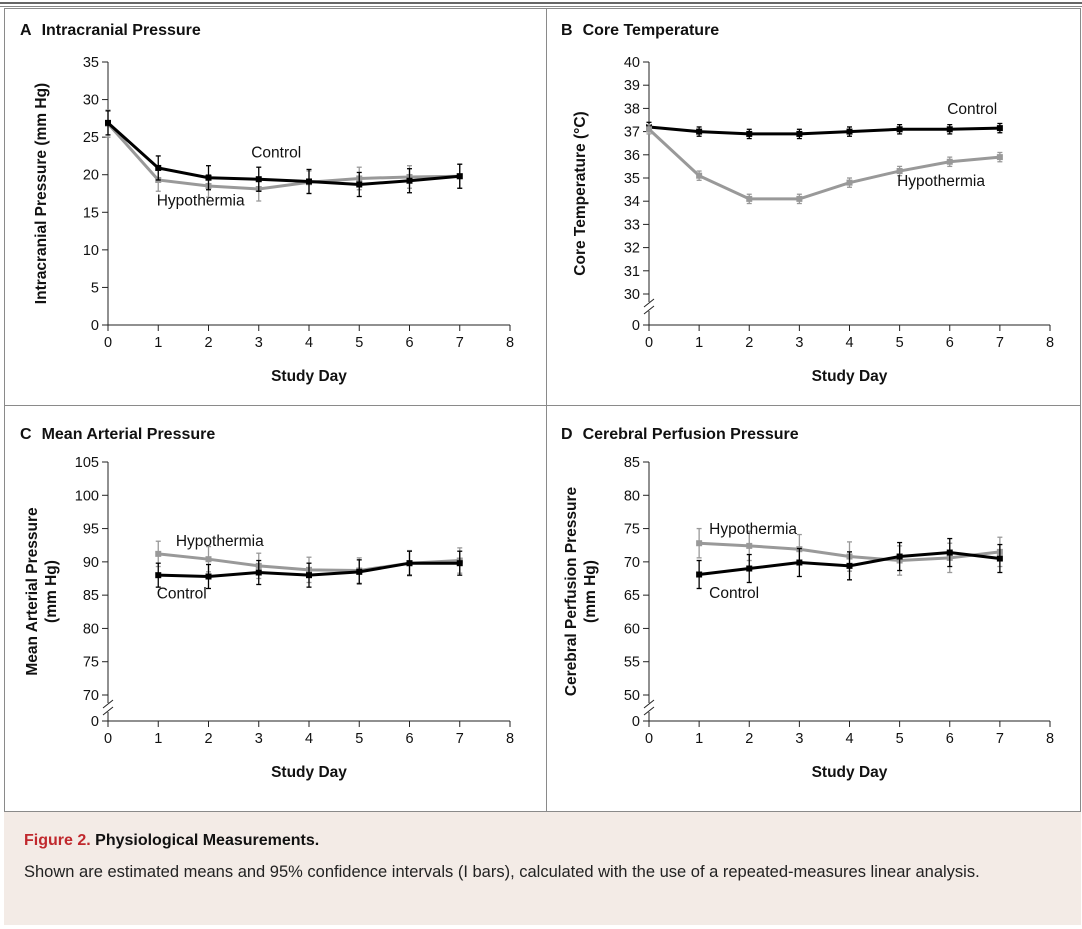 The width and height of the screenshot is (1082, 929). I want to click on panel-c-x-tick-label: 3, so click(259, 739).